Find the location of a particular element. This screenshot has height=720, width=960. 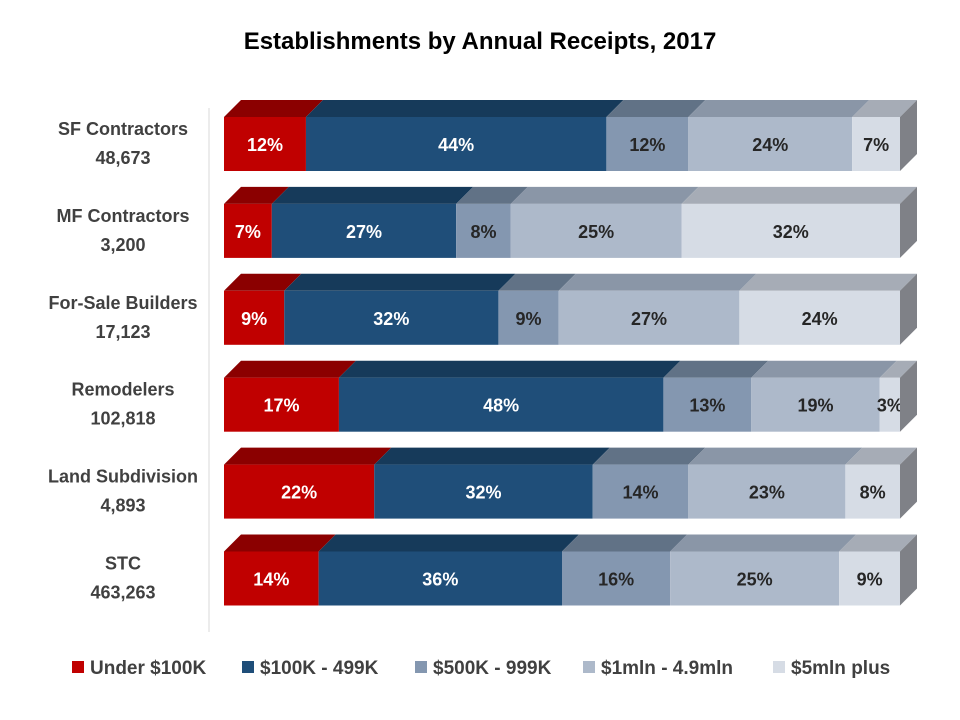

legend-label: $500K - 999K is located at coordinates (492, 668).